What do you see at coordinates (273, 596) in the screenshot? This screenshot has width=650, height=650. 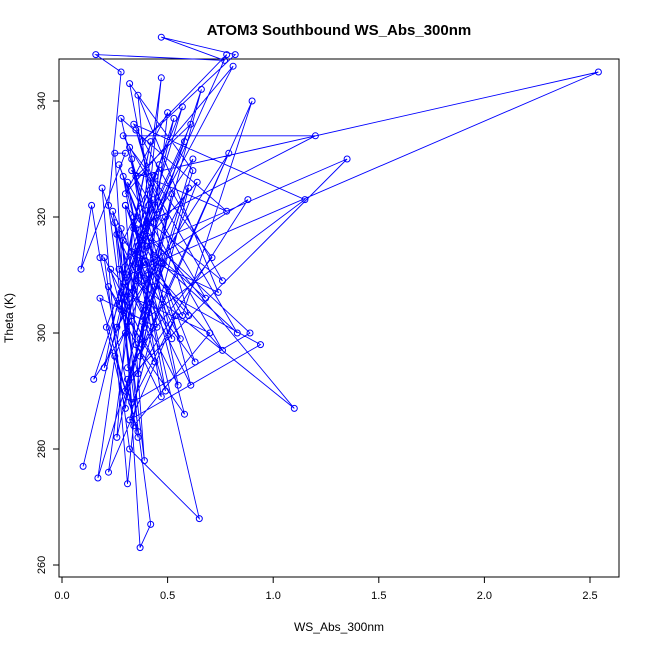 I see `x-tick-label: 1.0` at bounding box center [273, 596].